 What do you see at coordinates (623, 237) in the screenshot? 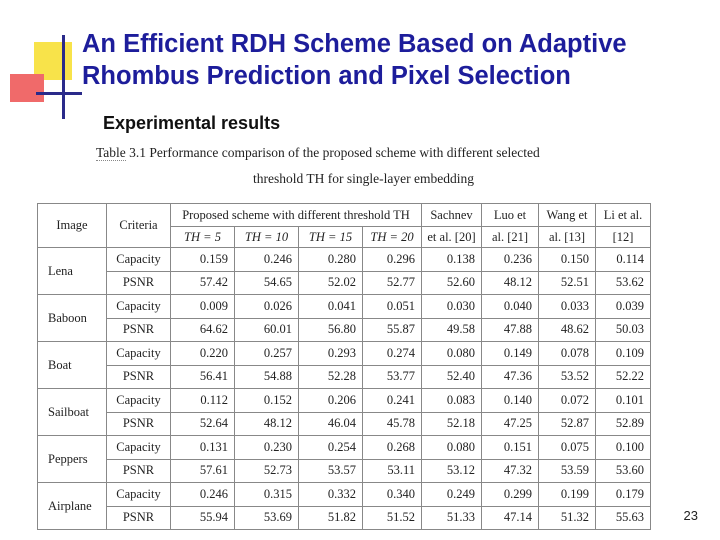
I see `header-li-ref: [12]` at bounding box center [623, 237].